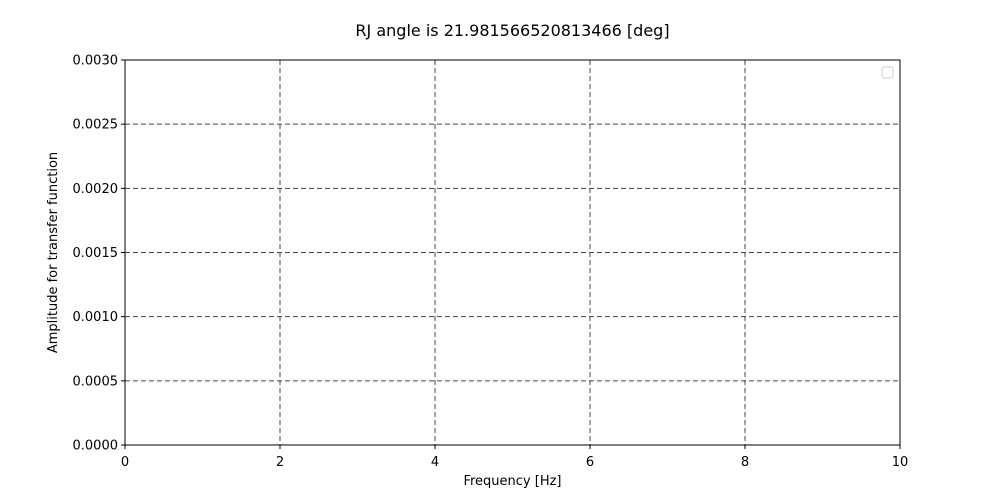 This screenshot has height=500, width=1000. What do you see at coordinates (96, 125) in the screenshot?
I see `y-tick-label: 0.0025` at bounding box center [96, 125].